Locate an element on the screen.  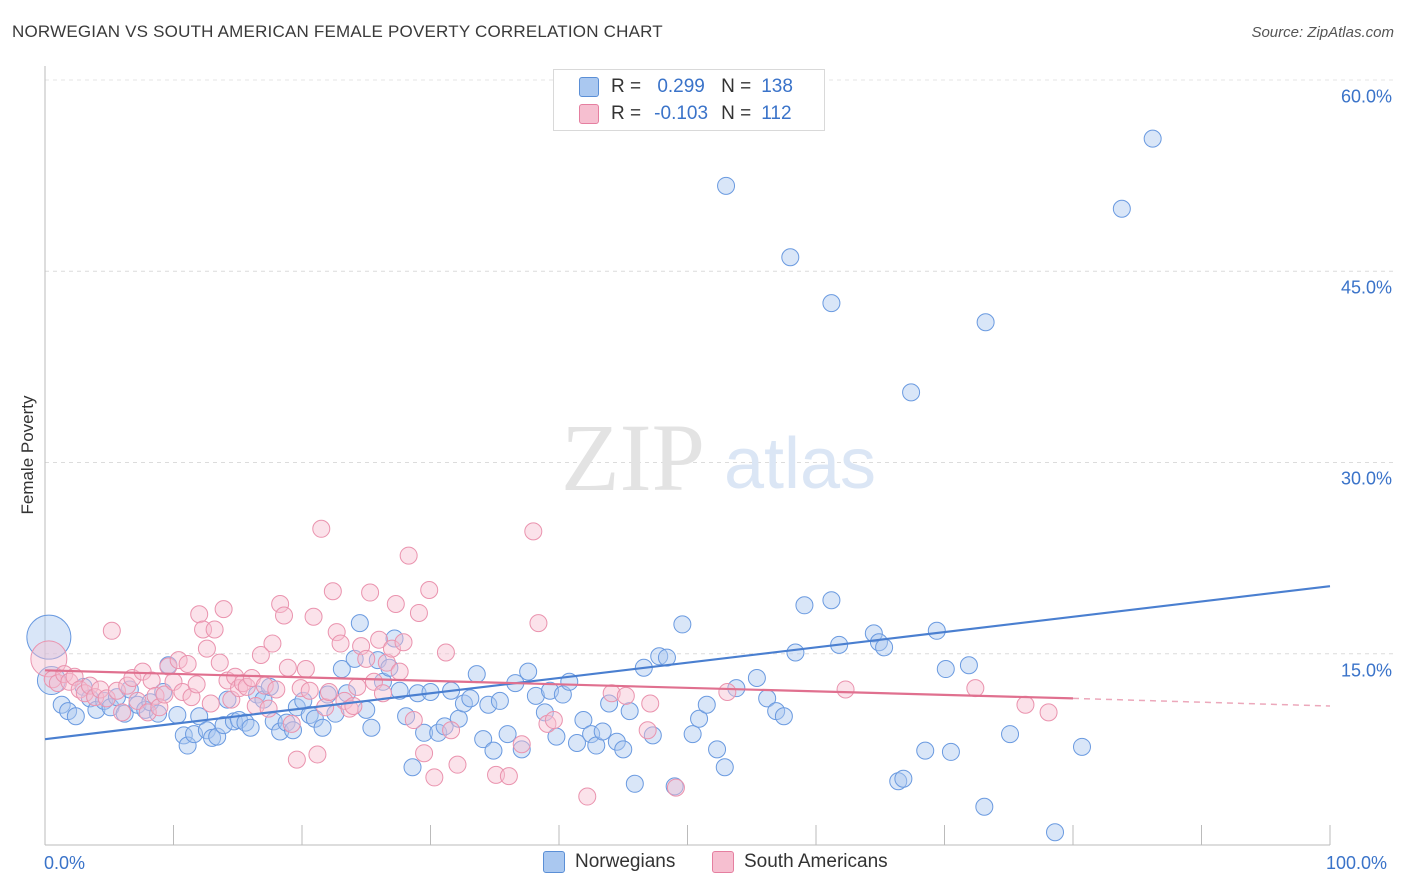
series-legend-norwegians: Norwegians is located at coordinates (609, 862).